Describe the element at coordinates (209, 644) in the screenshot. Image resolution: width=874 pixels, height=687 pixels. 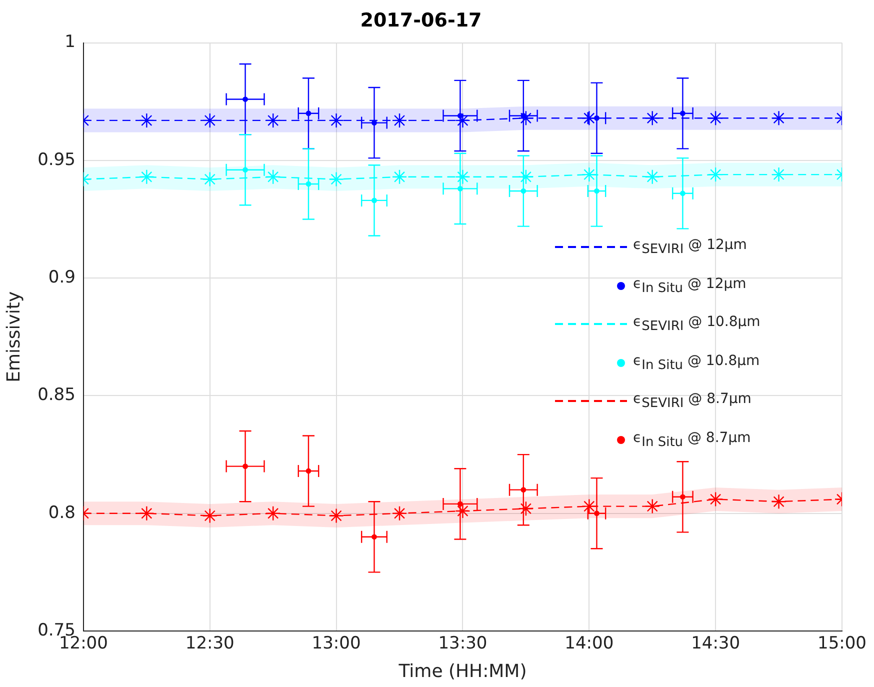
I see `x-tick-label: 12:30` at that location.